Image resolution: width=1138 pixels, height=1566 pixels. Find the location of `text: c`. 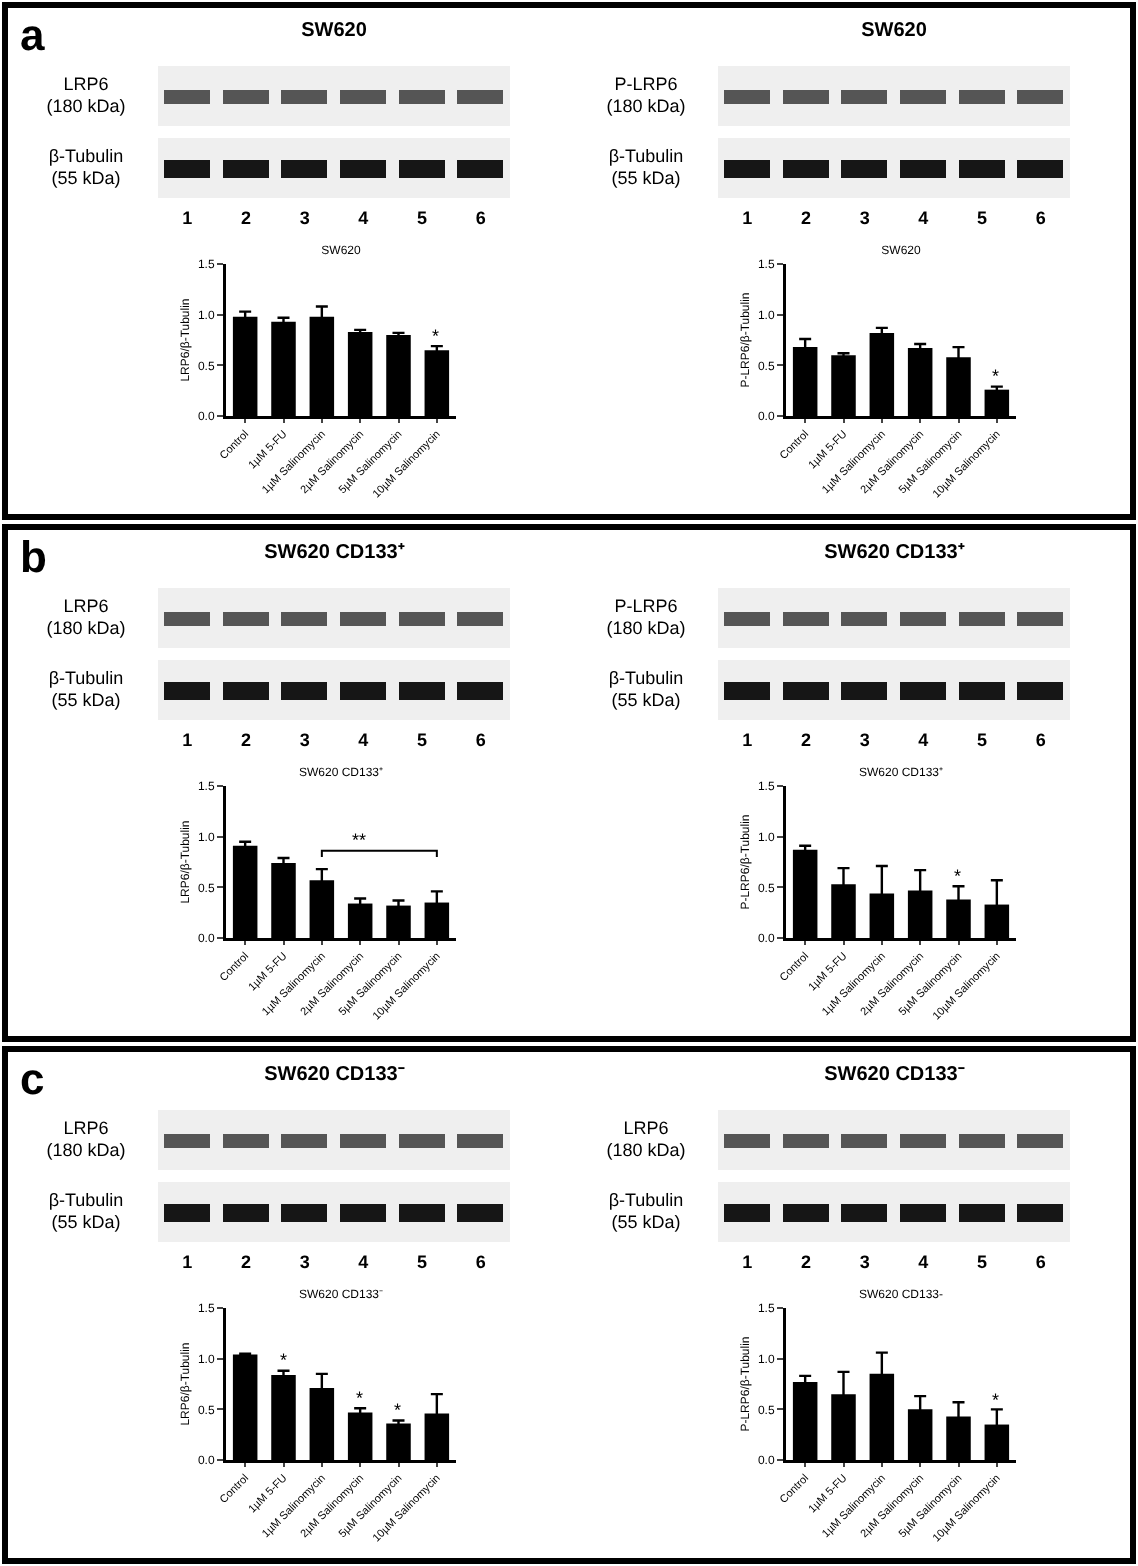

text: c is located at coordinates (32, 1079).